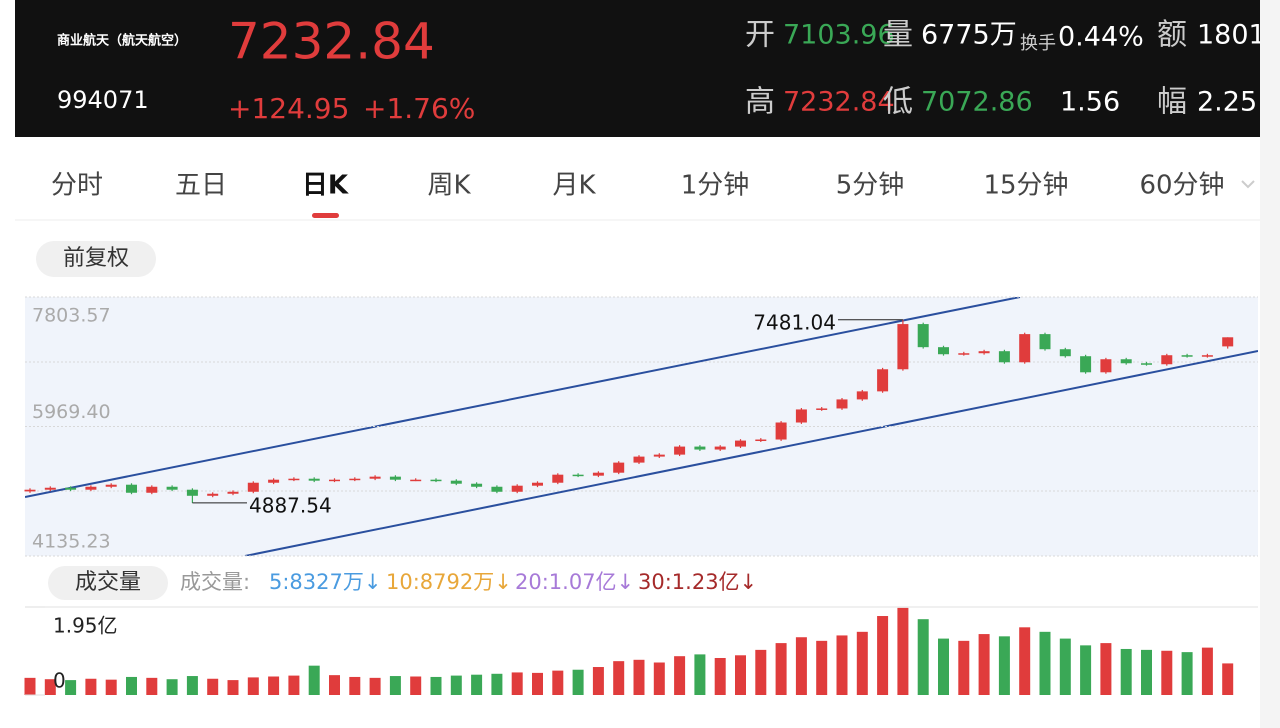 The image size is (1280, 728). What do you see at coordinates (77, 186) in the screenshot?
I see `tab: 分时` at bounding box center [77, 186].